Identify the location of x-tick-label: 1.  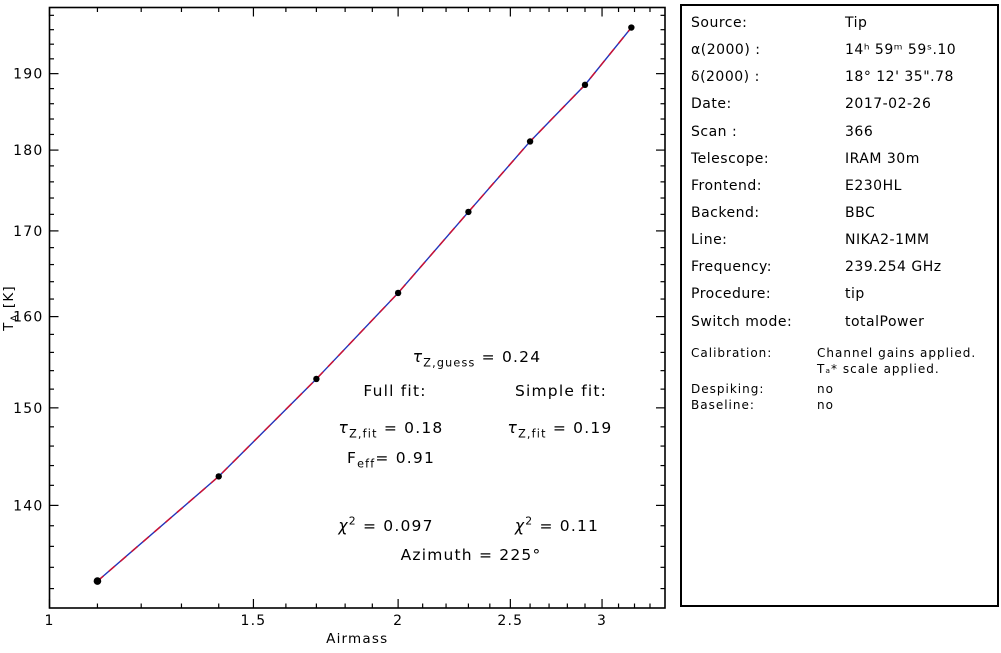
(49, 621).